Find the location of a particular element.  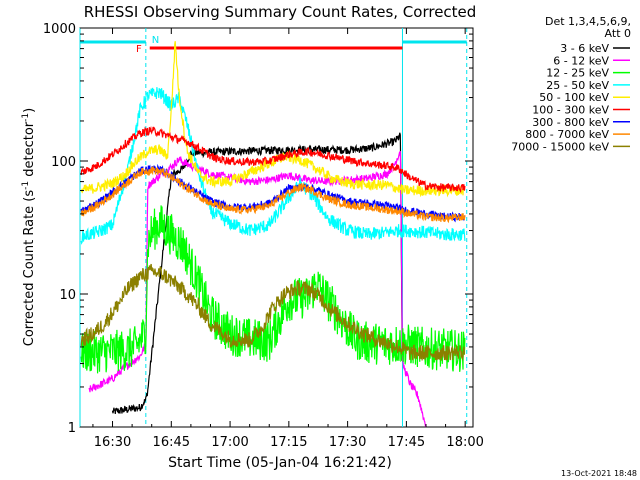

legend-label: 25 - 50 keV is located at coordinates (577, 85).